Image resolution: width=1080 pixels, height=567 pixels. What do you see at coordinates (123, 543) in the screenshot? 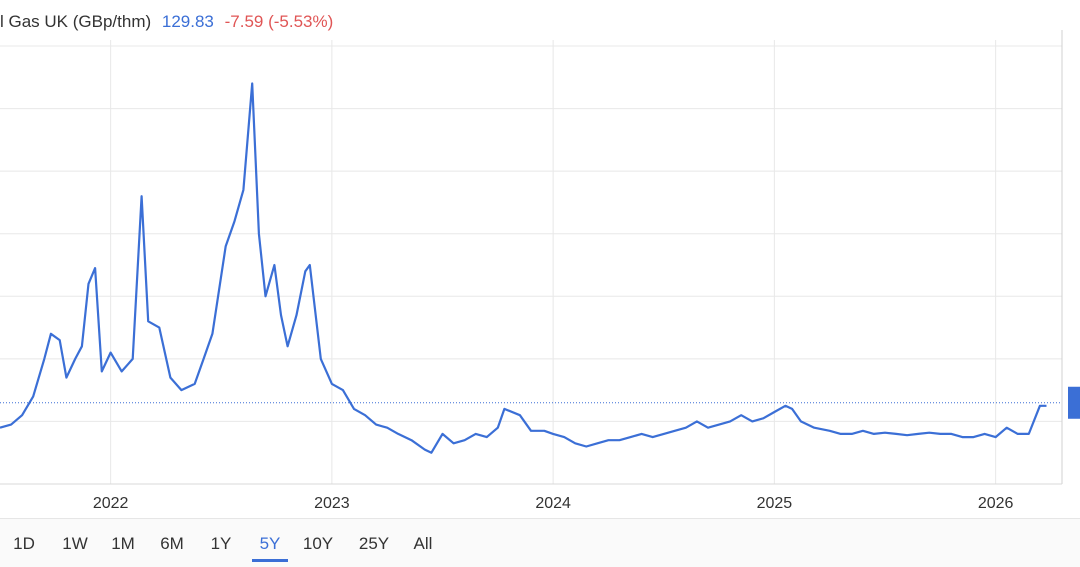
I see `range-button-1m: 1M` at bounding box center [123, 543].